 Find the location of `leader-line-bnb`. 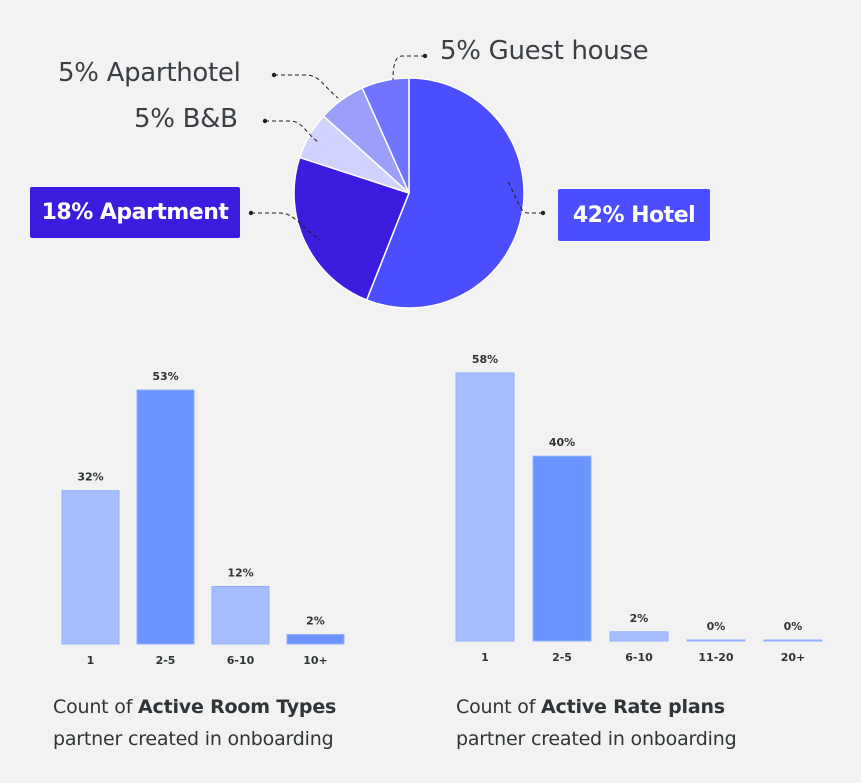

leader-line-bnb is located at coordinates (292, 131).